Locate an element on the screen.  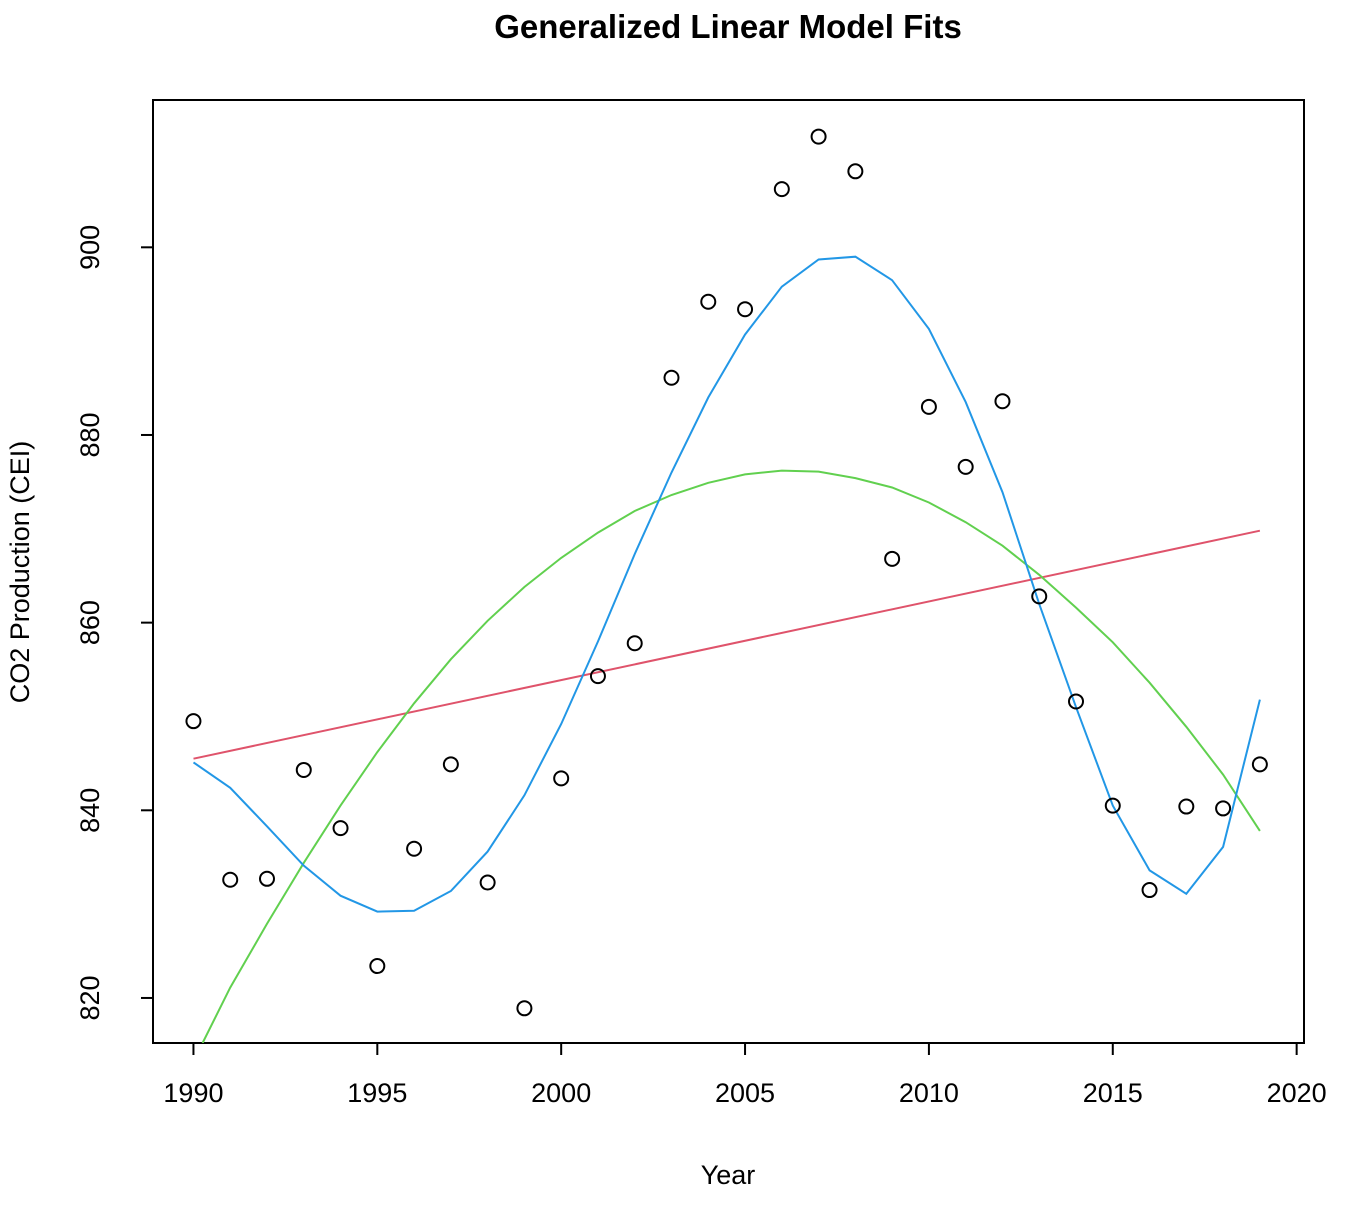
x-tick-label: 2020 is located at coordinates (1297, 1093).